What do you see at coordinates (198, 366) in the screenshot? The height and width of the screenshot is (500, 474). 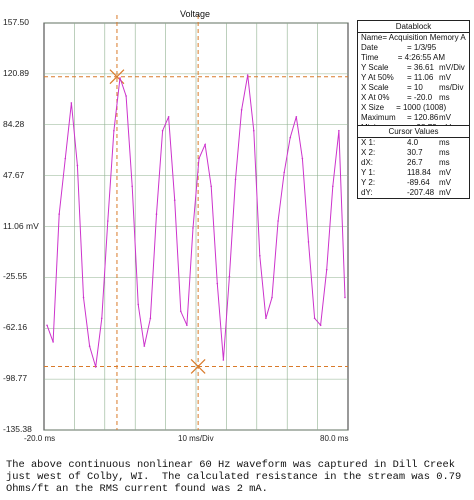 I see `cursor-2-marker` at bounding box center [198, 366].